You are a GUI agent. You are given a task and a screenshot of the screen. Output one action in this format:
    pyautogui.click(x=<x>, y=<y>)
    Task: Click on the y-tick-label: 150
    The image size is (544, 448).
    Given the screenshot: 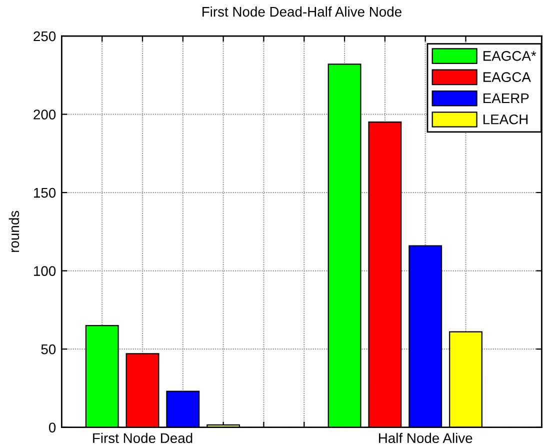 What is the action you would take?
    pyautogui.click(x=45, y=193)
    